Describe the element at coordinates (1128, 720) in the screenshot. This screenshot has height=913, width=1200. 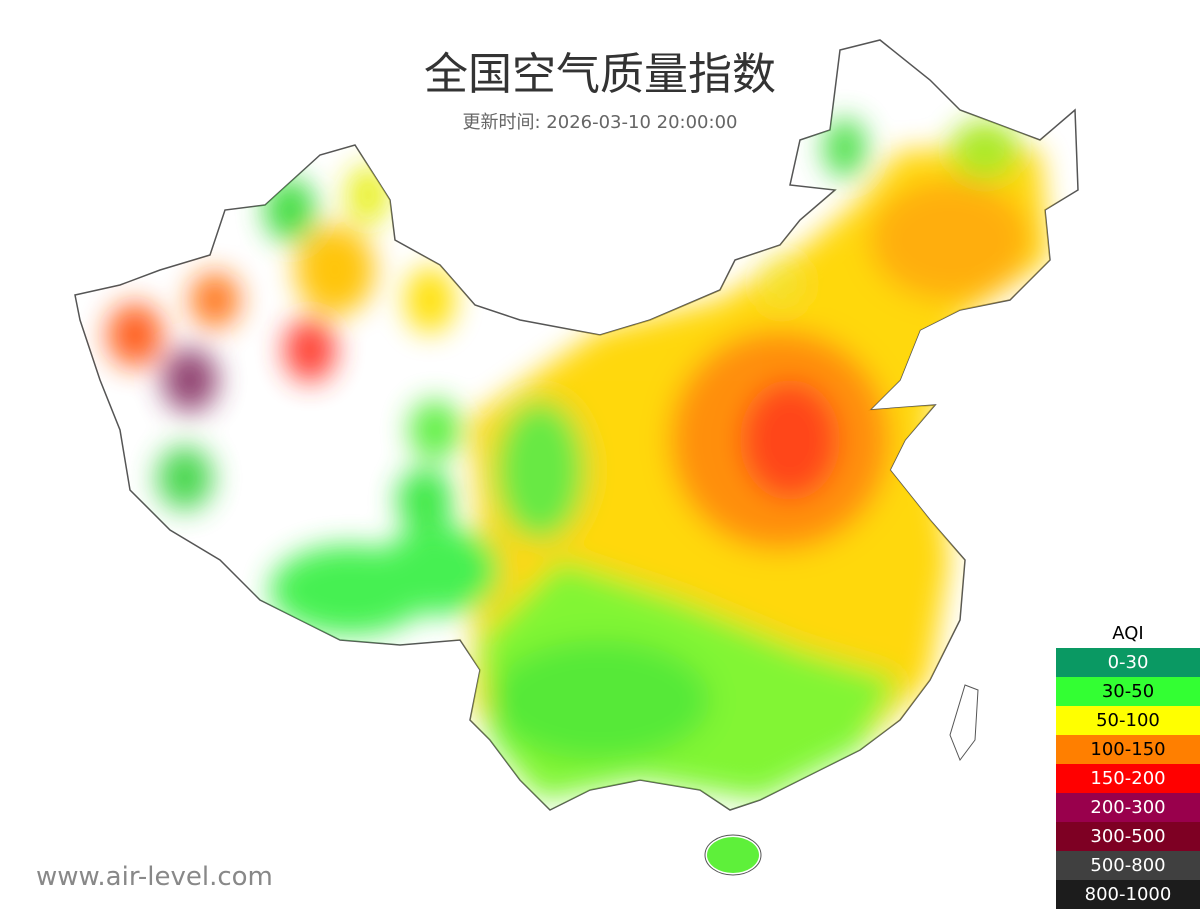
I see `legend-item: 50-100` at that location.